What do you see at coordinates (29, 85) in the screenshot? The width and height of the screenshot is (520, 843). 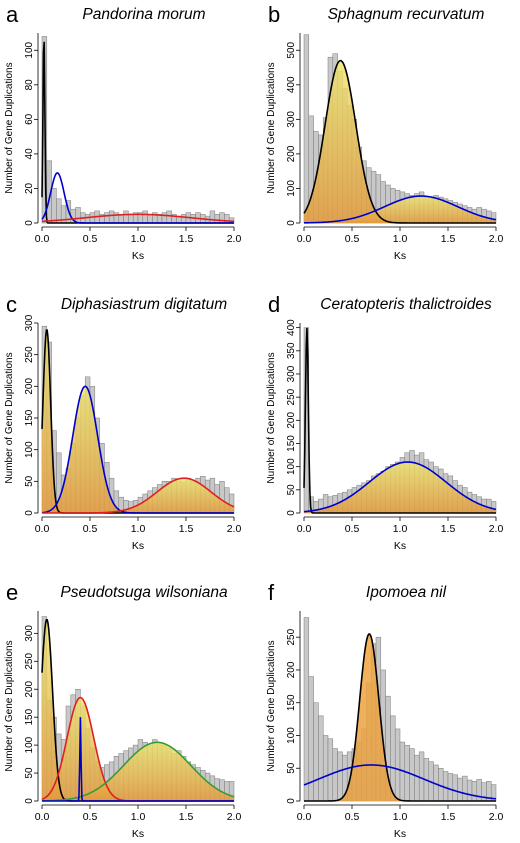 I see `y-tick-label: 80` at bounding box center [29, 85].